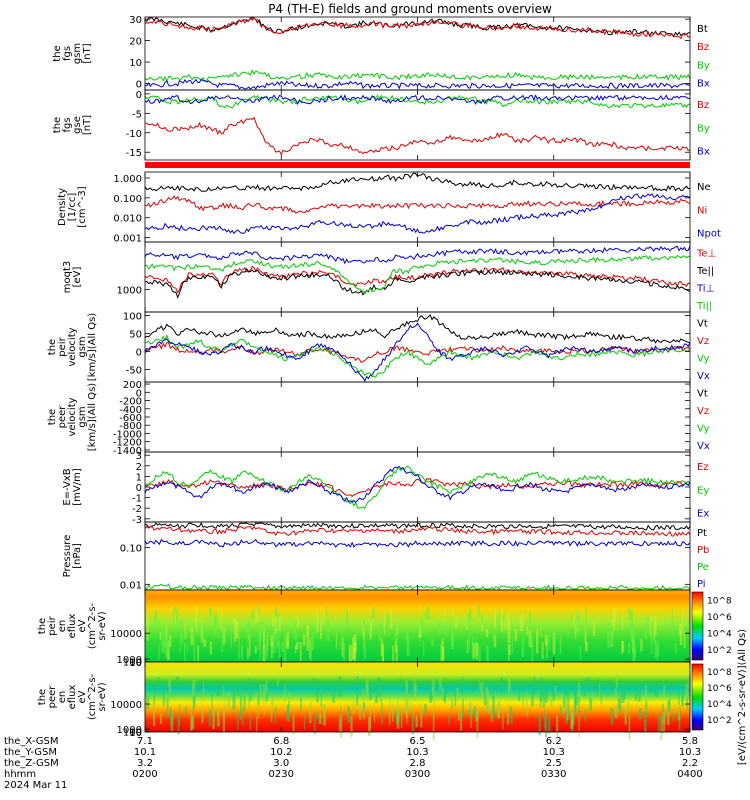 This screenshot has height=800, width=750. What do you see at coordinates (417, 100) in the screenshot?
I see `series-line-Bx` at bounding box center [417, 100].